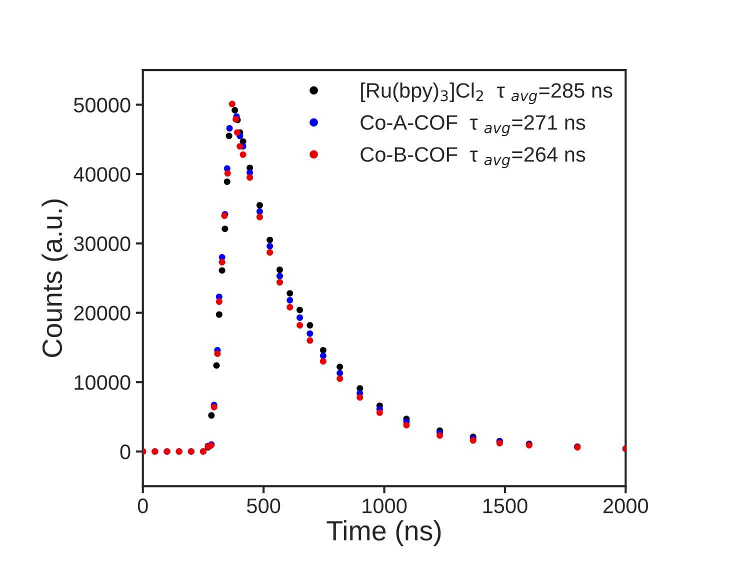 The width and height of the screenshot is (752, 574). I want to click on y-tick-label: 50000, so click(102, 105).